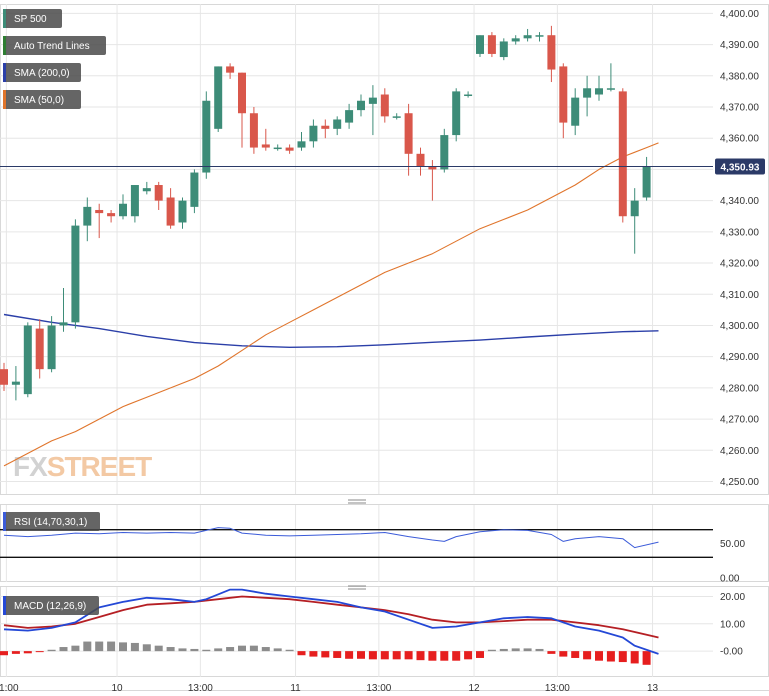  I want to click on y-tick-label: 4,330.00, so click(739, 232).